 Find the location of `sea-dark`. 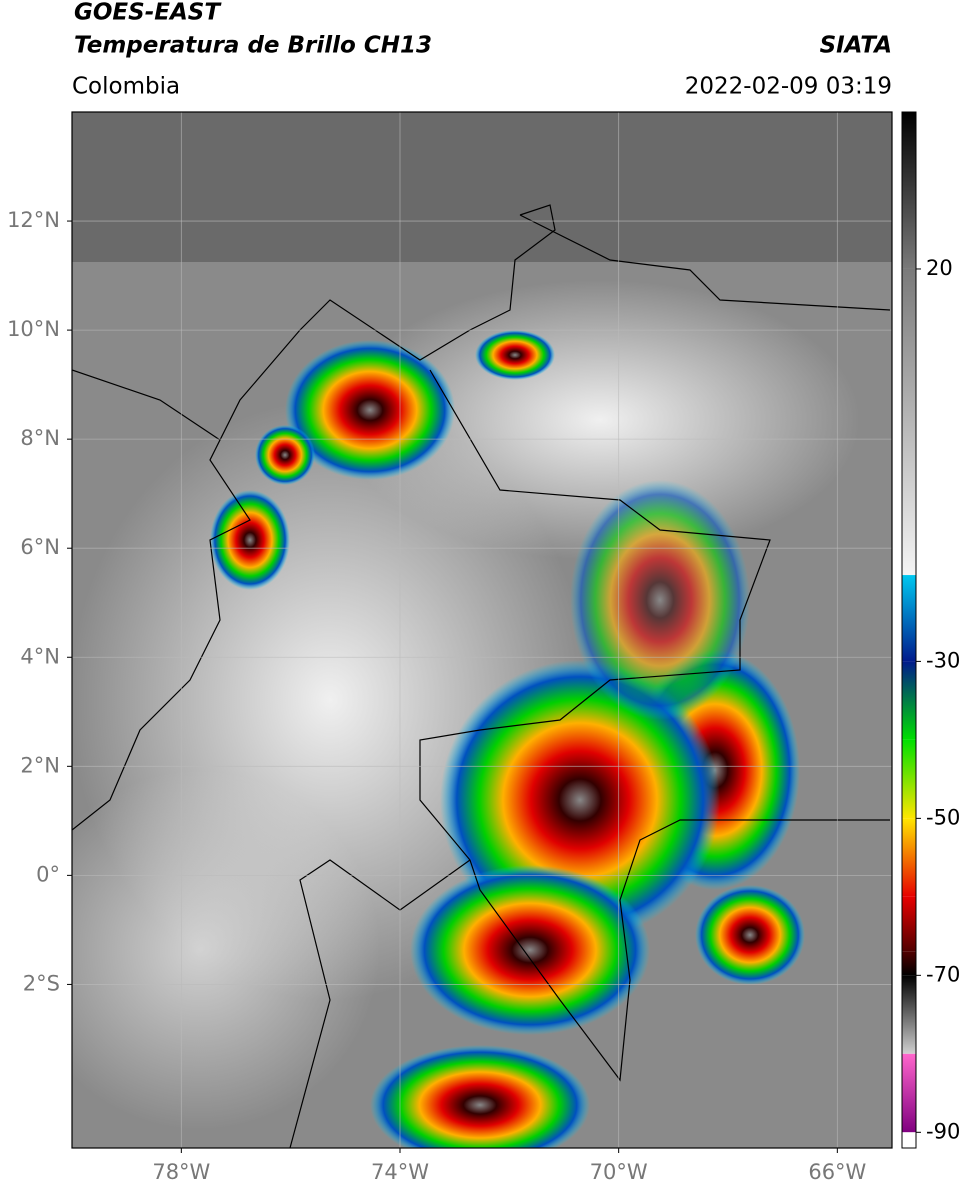

sea-dark is located at coordinates (482, 187).